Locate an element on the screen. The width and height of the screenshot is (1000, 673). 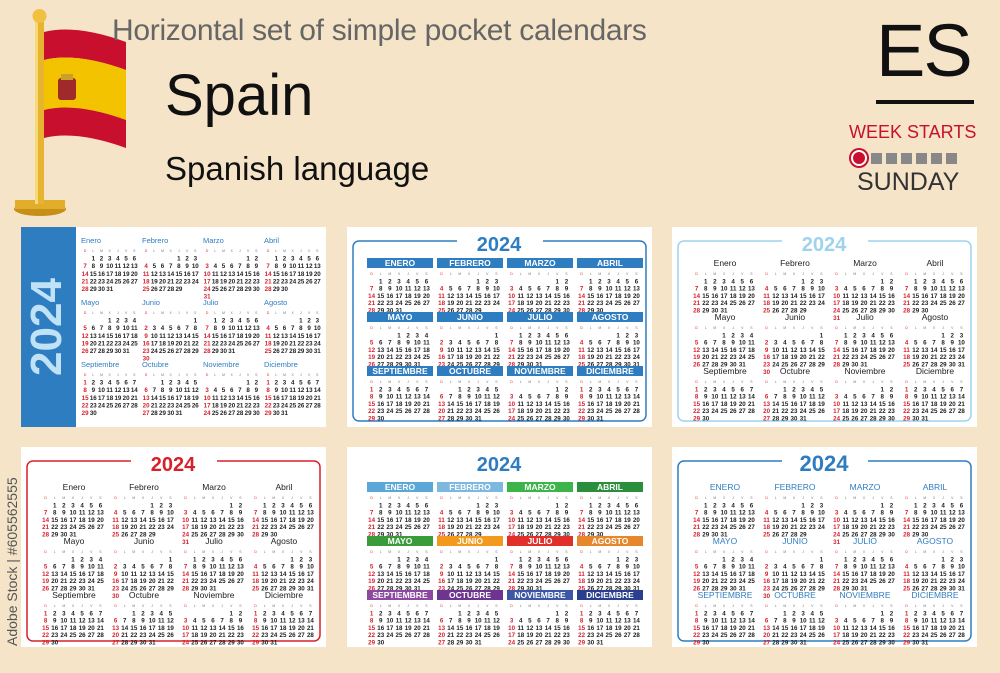
weekday-letter: V is located at coordinates (882, 606).